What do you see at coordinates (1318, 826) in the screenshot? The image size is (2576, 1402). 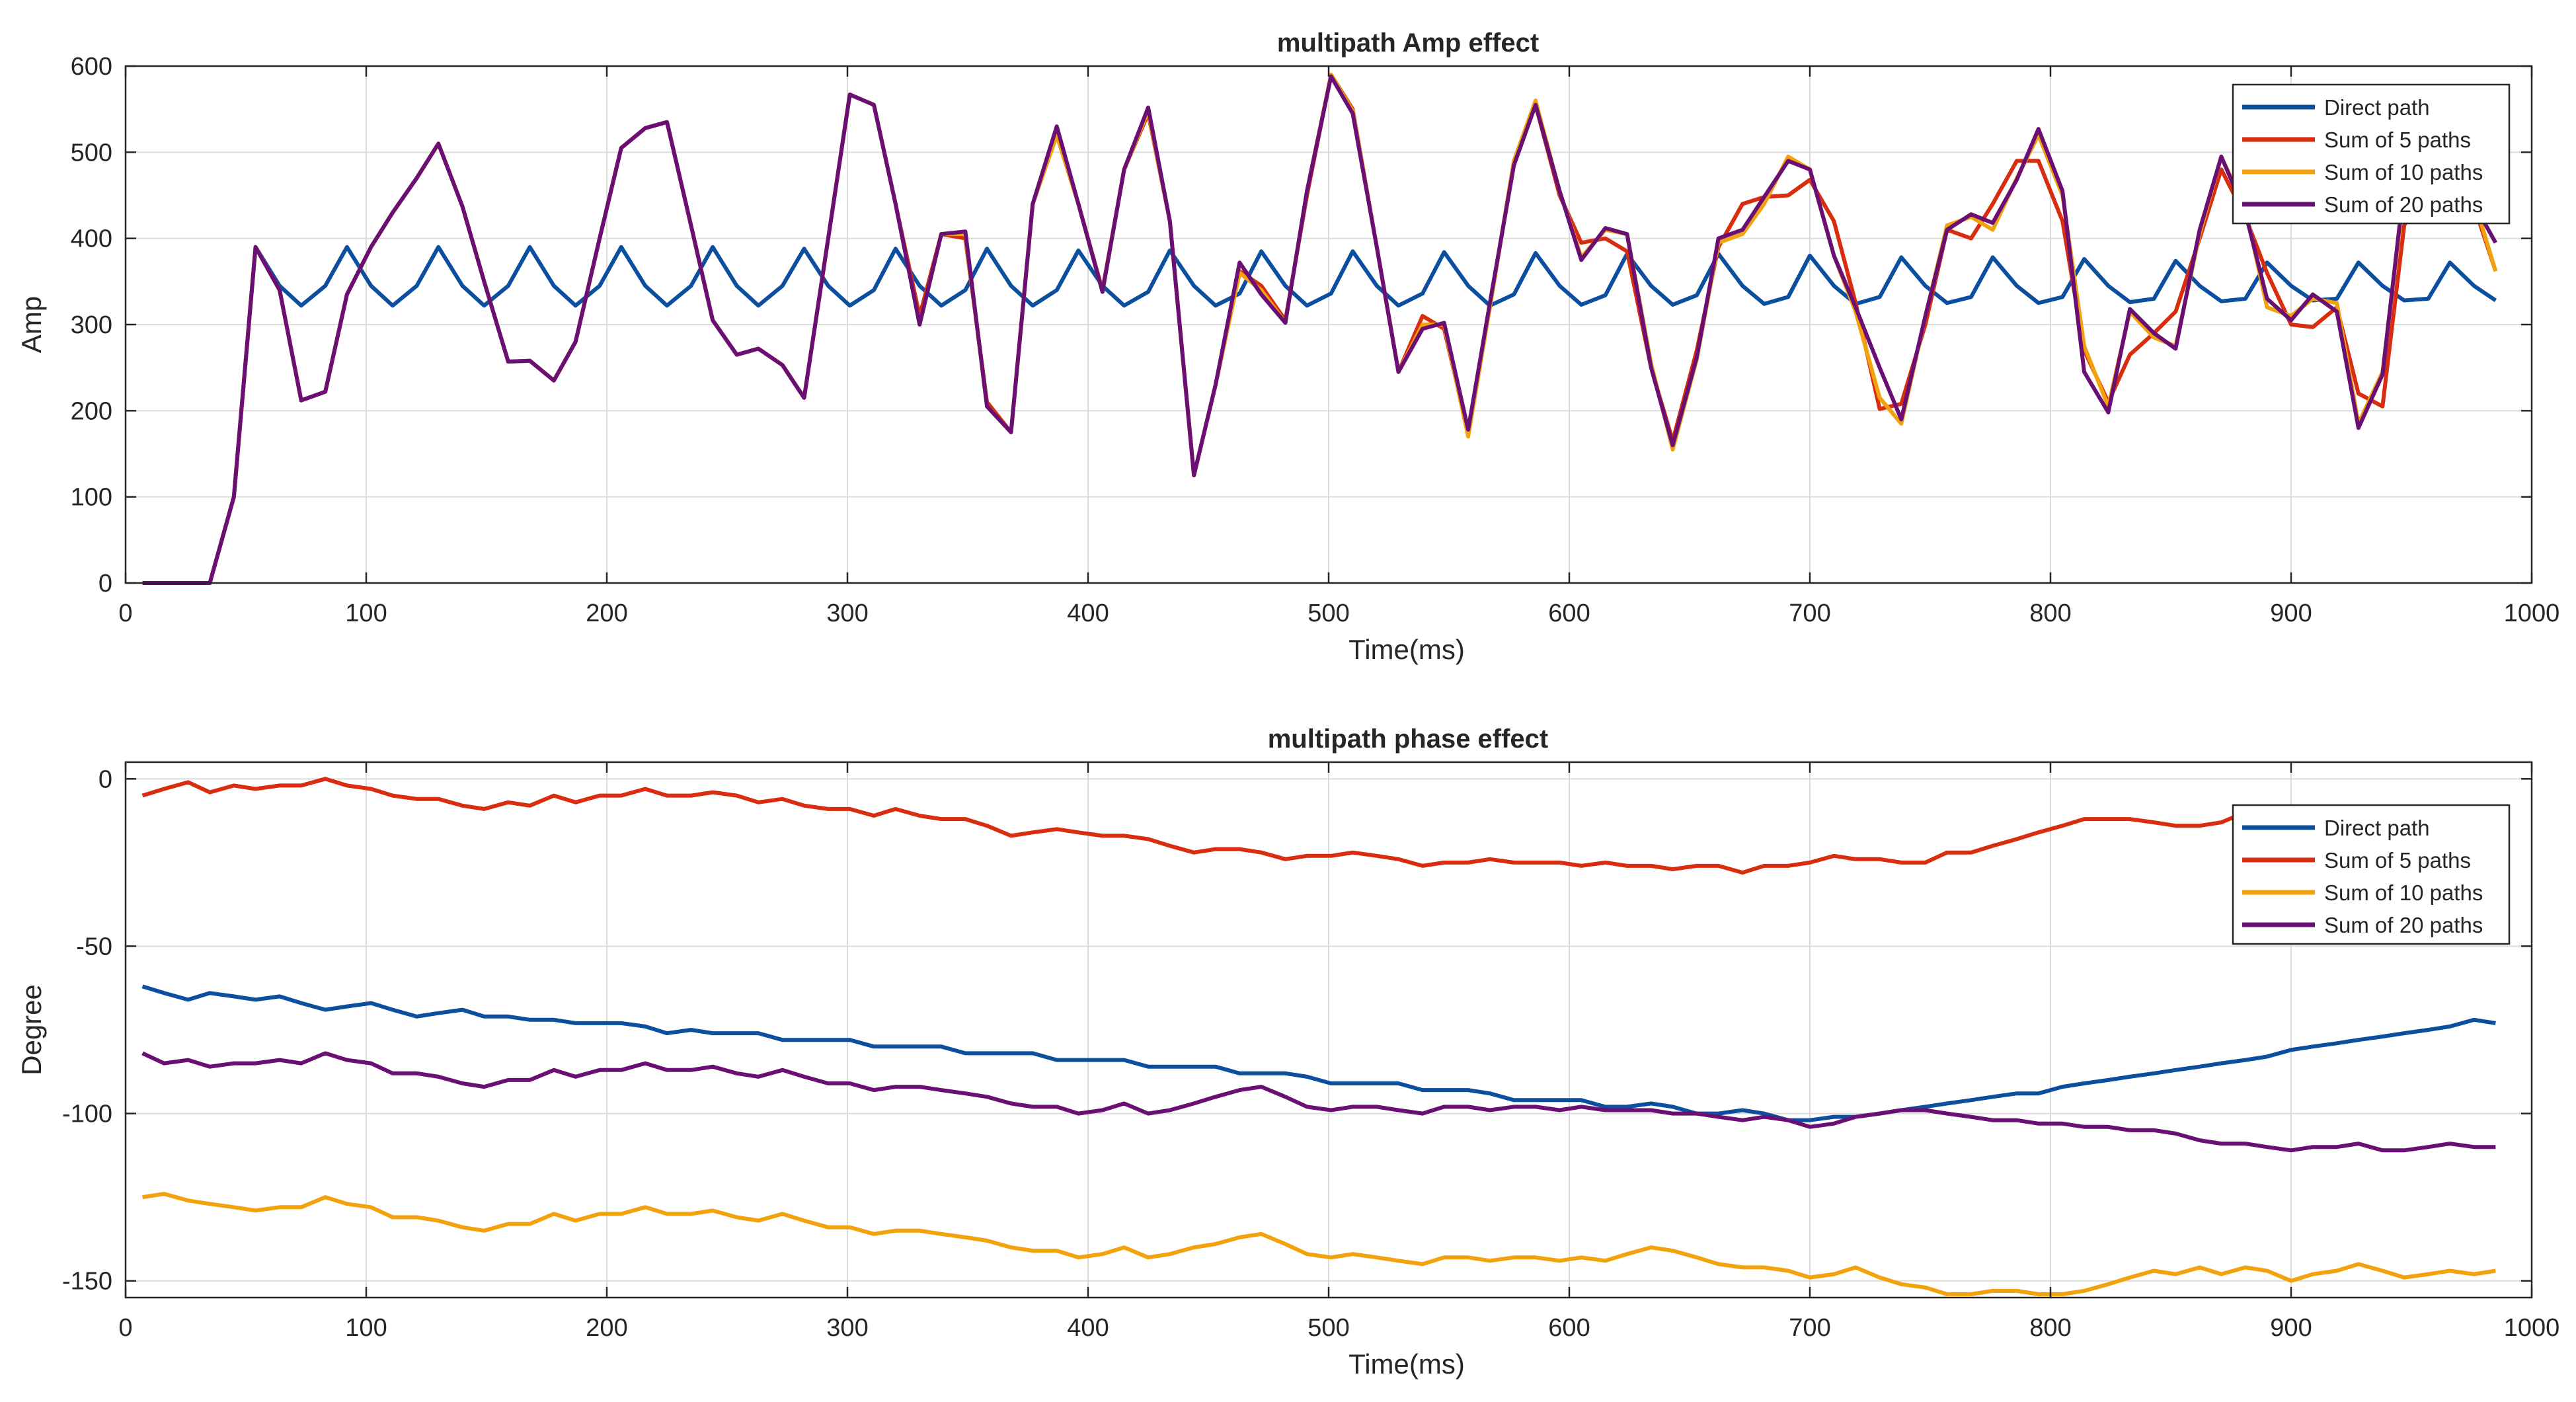 I see `series-line-sum-of-5-paths` at bounding box center [1318, 826].